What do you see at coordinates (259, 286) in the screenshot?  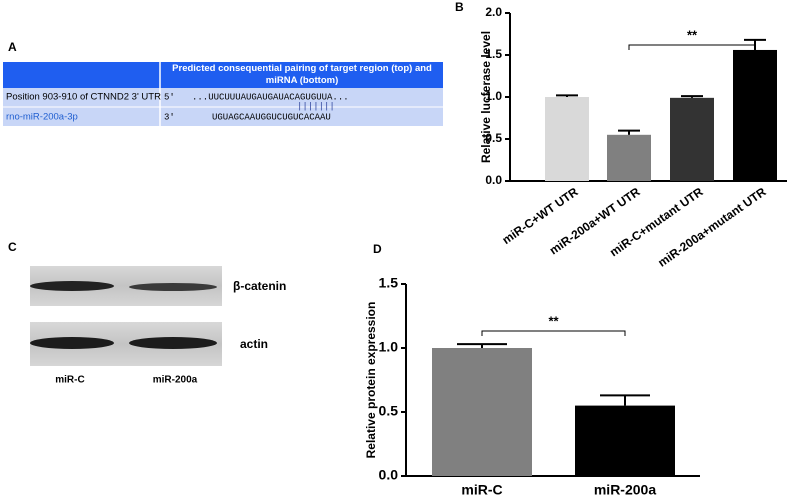 I see `band-label: β-catenin` at bounding box center [259, 286].